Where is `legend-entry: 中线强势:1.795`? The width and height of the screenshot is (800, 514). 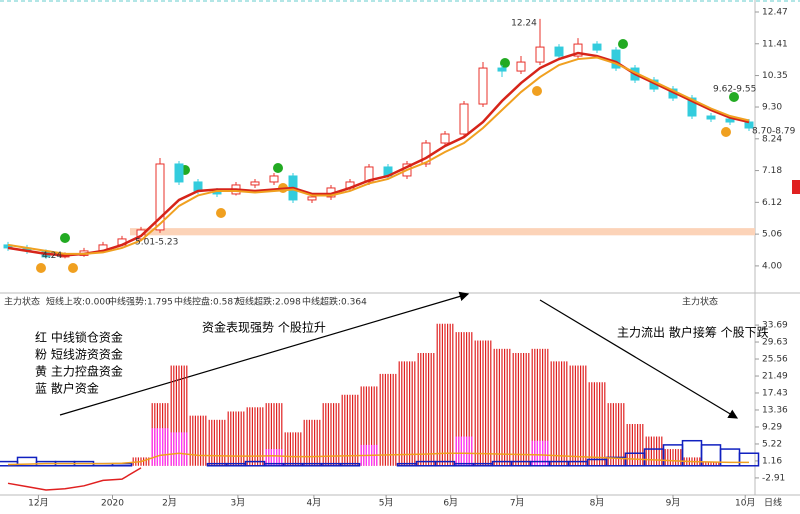 legend-entry: 中线强势:1.795 is located at coordinates (140, 302).